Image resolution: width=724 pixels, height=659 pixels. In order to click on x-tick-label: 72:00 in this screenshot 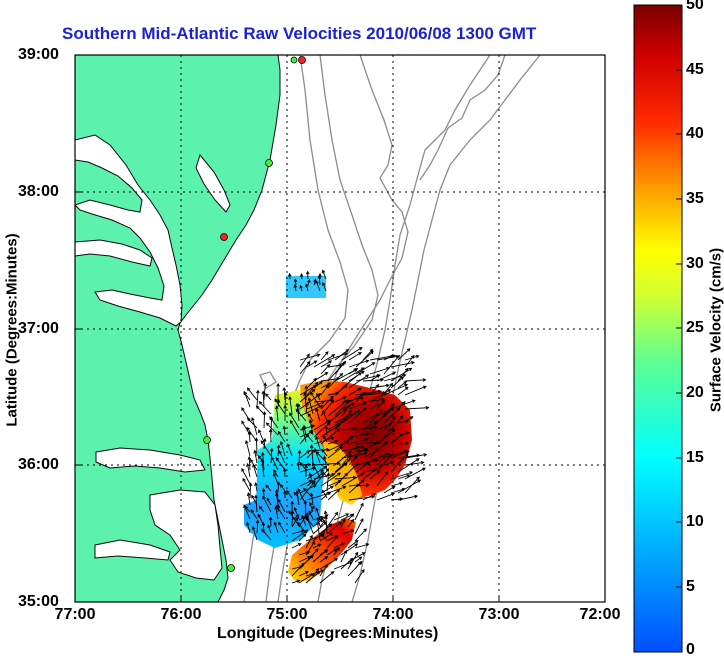, I will do `click(600, 614)`.